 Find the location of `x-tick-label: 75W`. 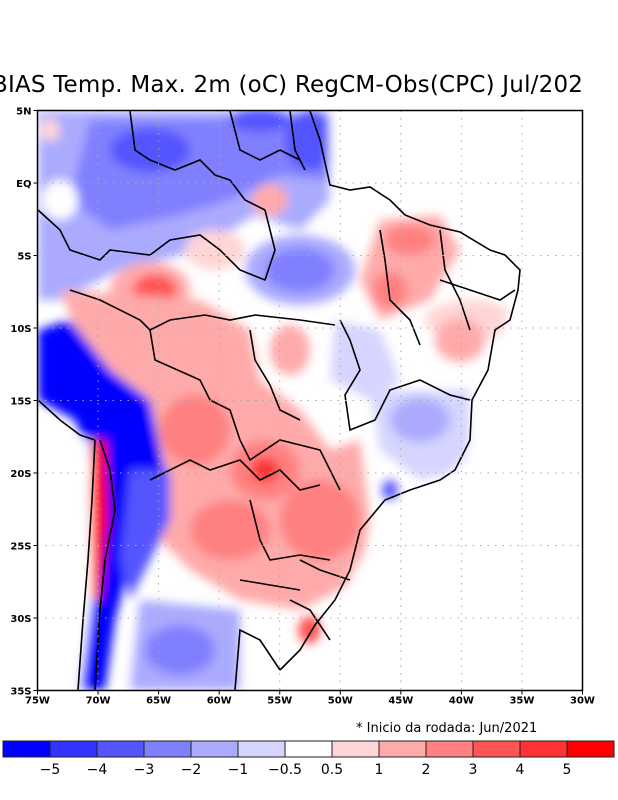

x-tick-label: 75W is located at coordinates (37, 701).